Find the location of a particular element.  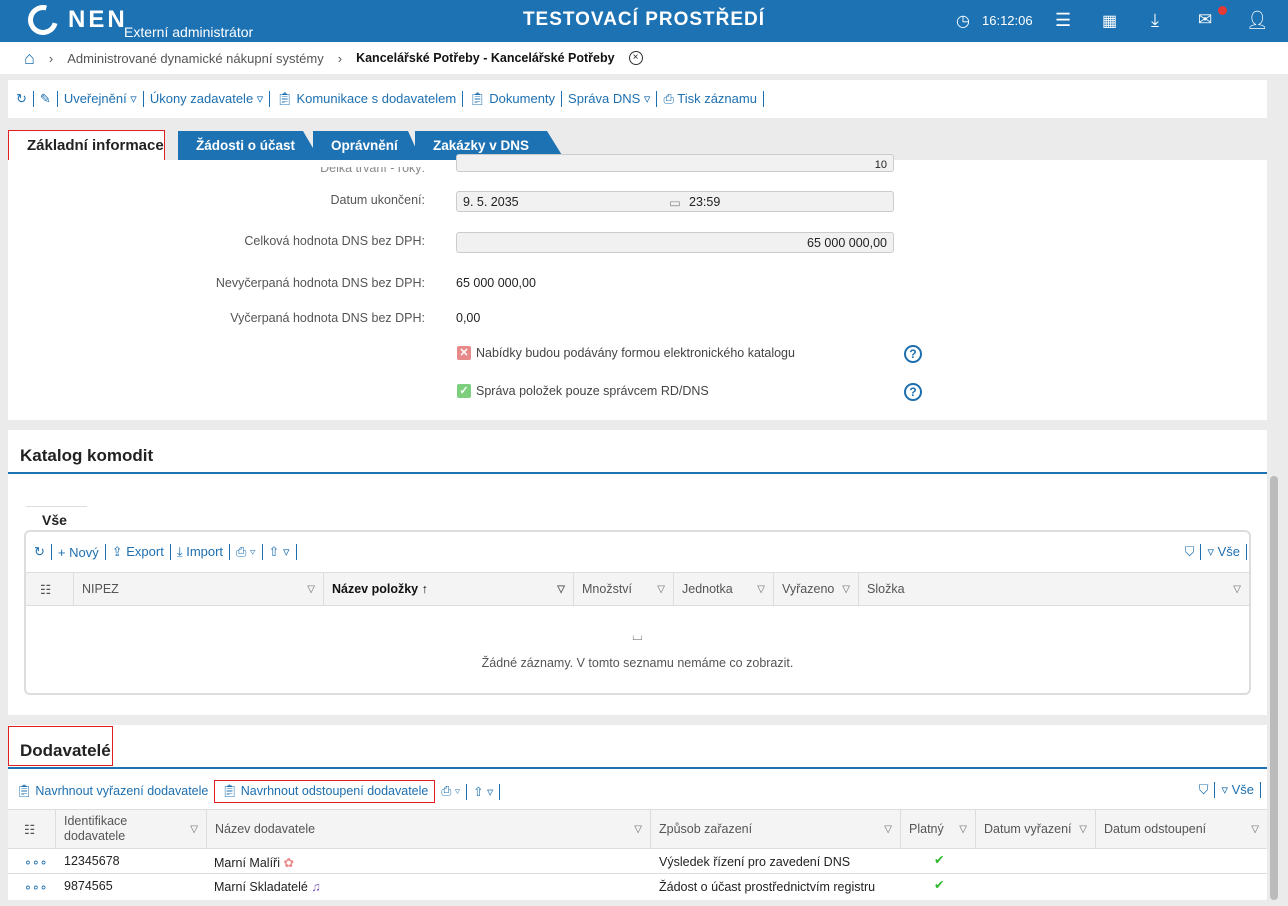

supplier-id: 12345678 is located at coordinates (92, 861).